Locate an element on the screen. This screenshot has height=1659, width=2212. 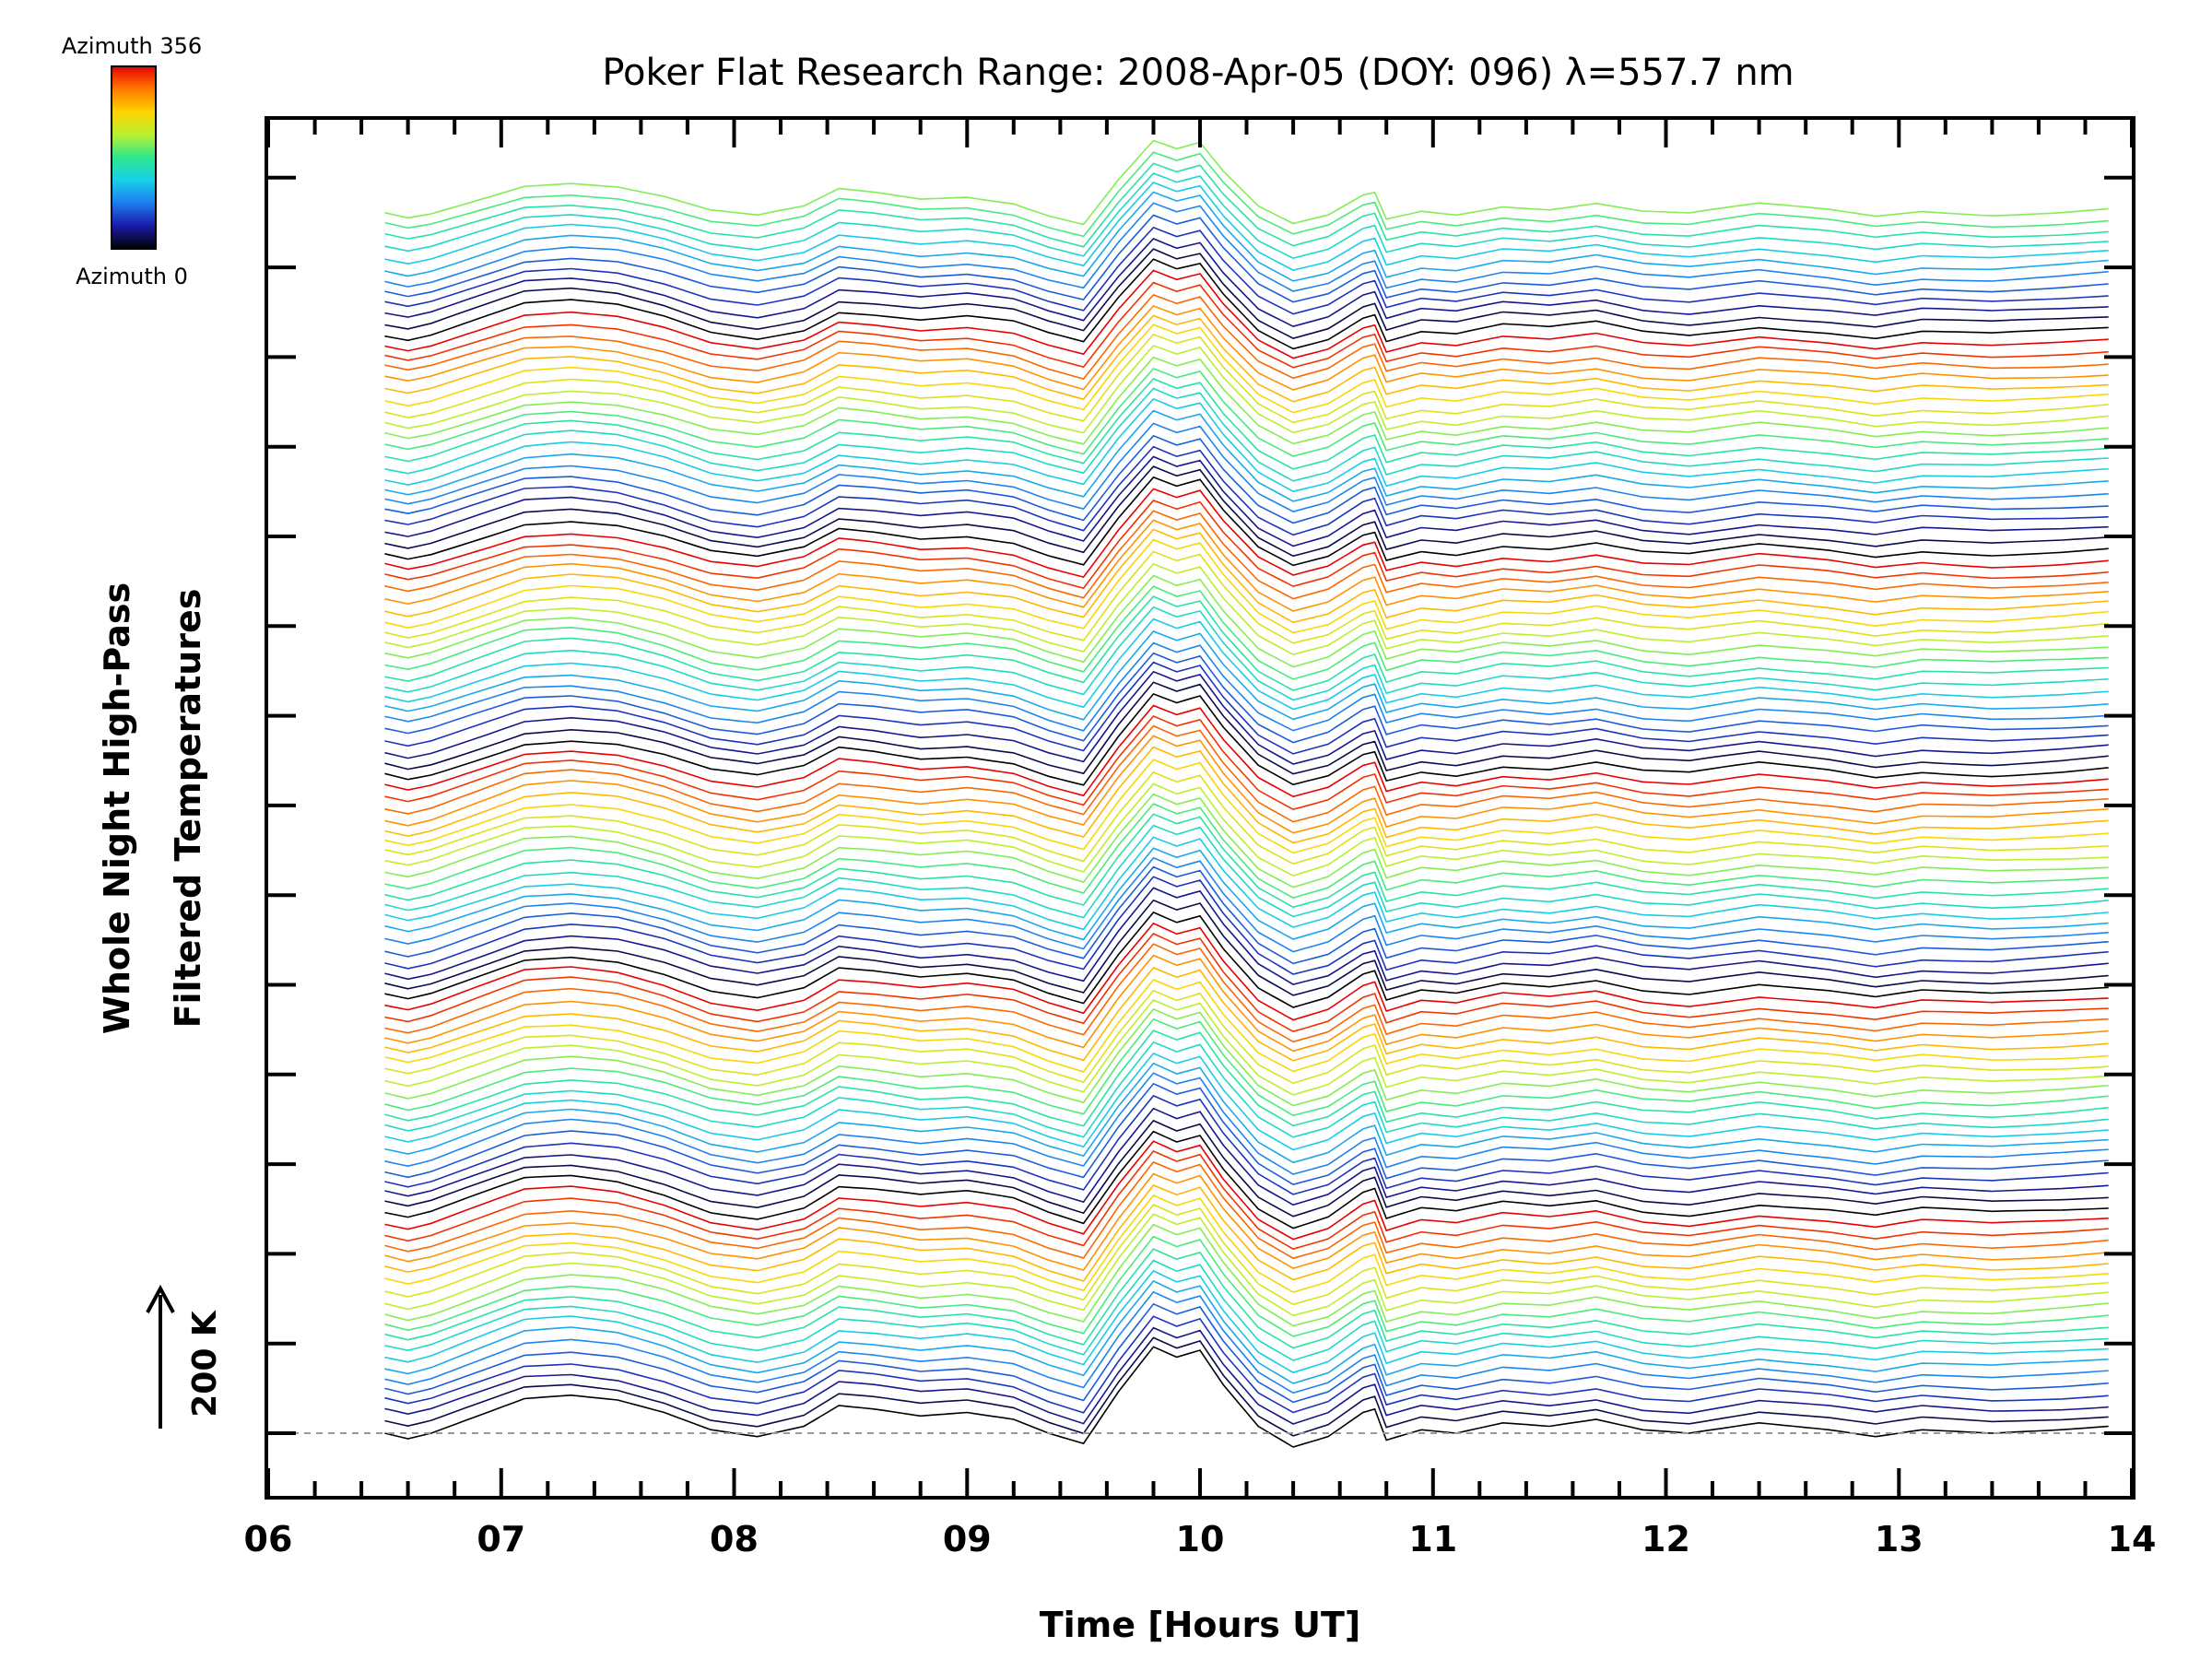
scale-indicator: 200 K is located at coordinates (185, 1356).